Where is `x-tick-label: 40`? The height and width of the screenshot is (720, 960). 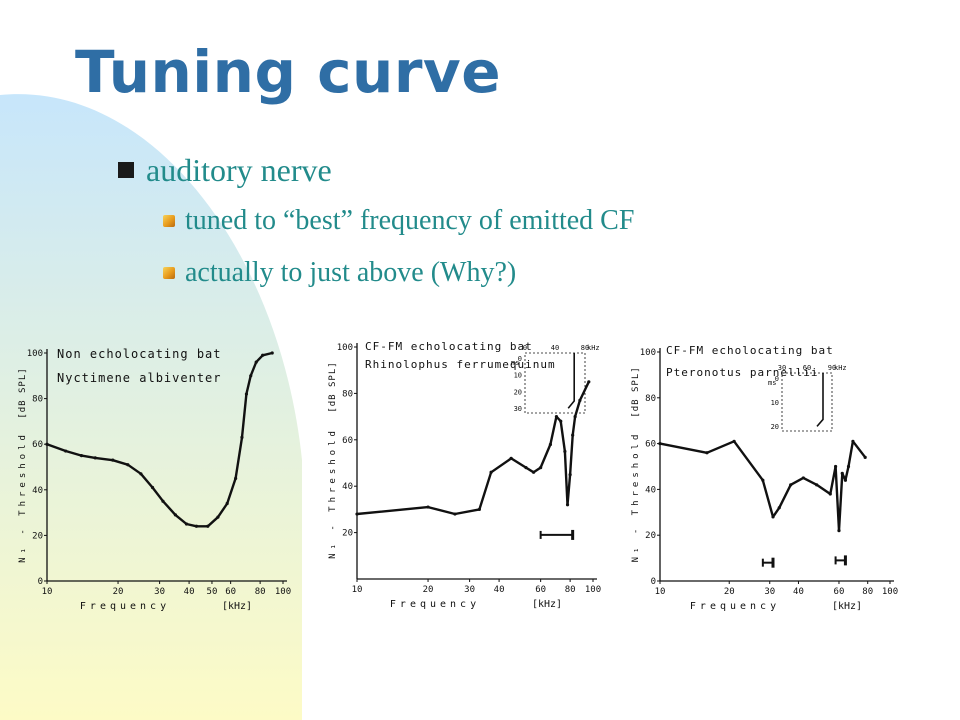 x-tick-label: 40 is located at coordinates (499, 590).